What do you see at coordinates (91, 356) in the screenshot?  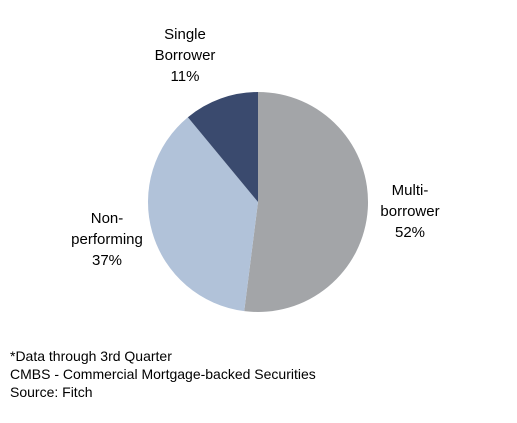 I see `footnote-data-period: *Data through 3rd Quarter` at bounding box center [91, 356].